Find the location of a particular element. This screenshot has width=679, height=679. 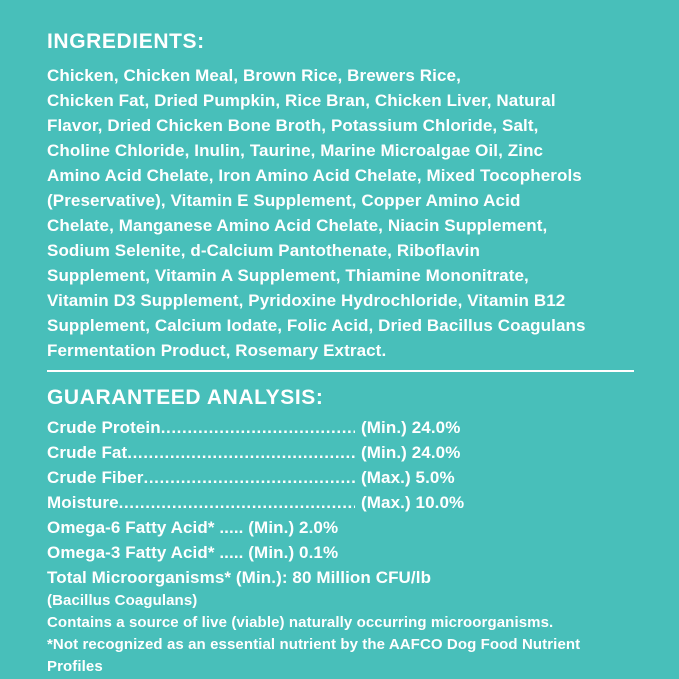

analysis-label: Moisture is located at coordinates (83, 502).